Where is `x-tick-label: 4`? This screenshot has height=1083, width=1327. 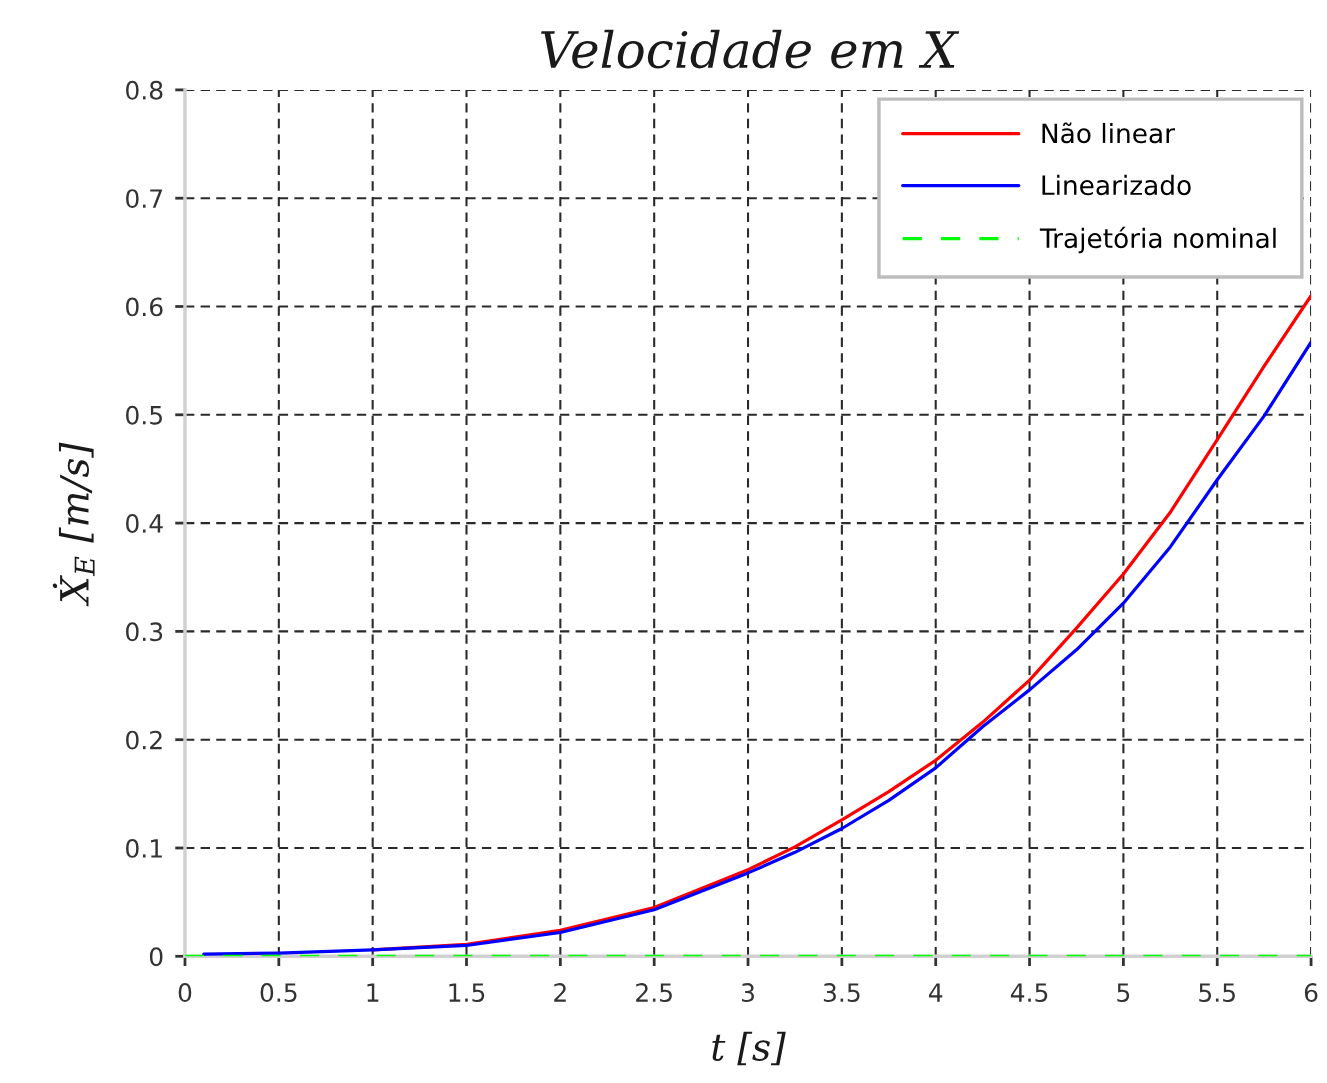 x-tick-label: 4 is located at coordinates (935, 992).